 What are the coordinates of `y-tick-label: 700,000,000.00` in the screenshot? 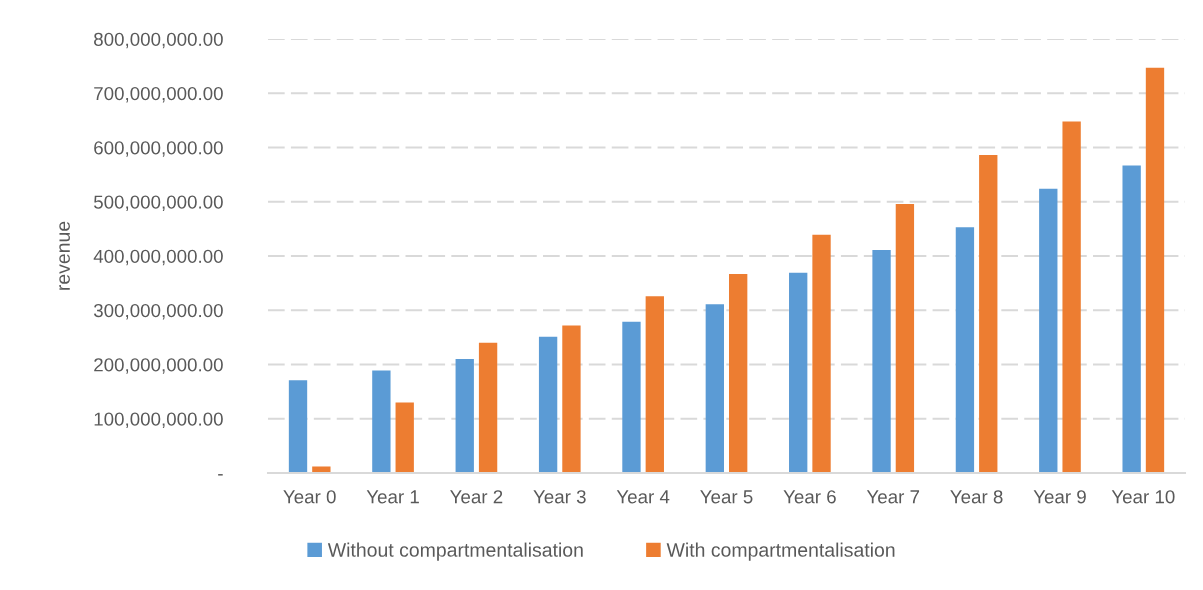 It's located at (158, 94).